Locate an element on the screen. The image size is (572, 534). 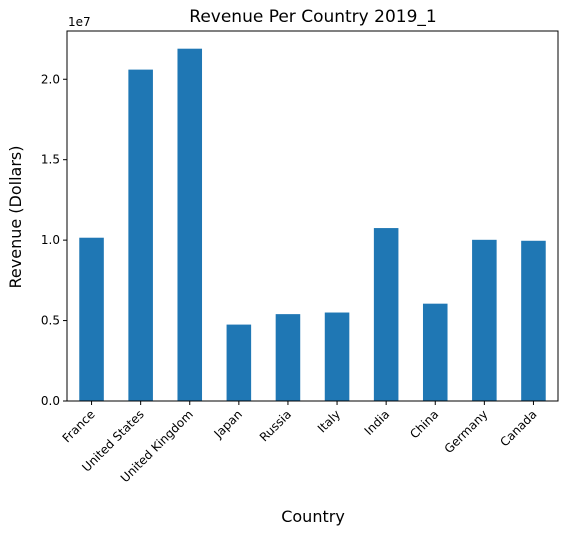
y-tick-label: 1.0 is located at coordinates (50, 240).